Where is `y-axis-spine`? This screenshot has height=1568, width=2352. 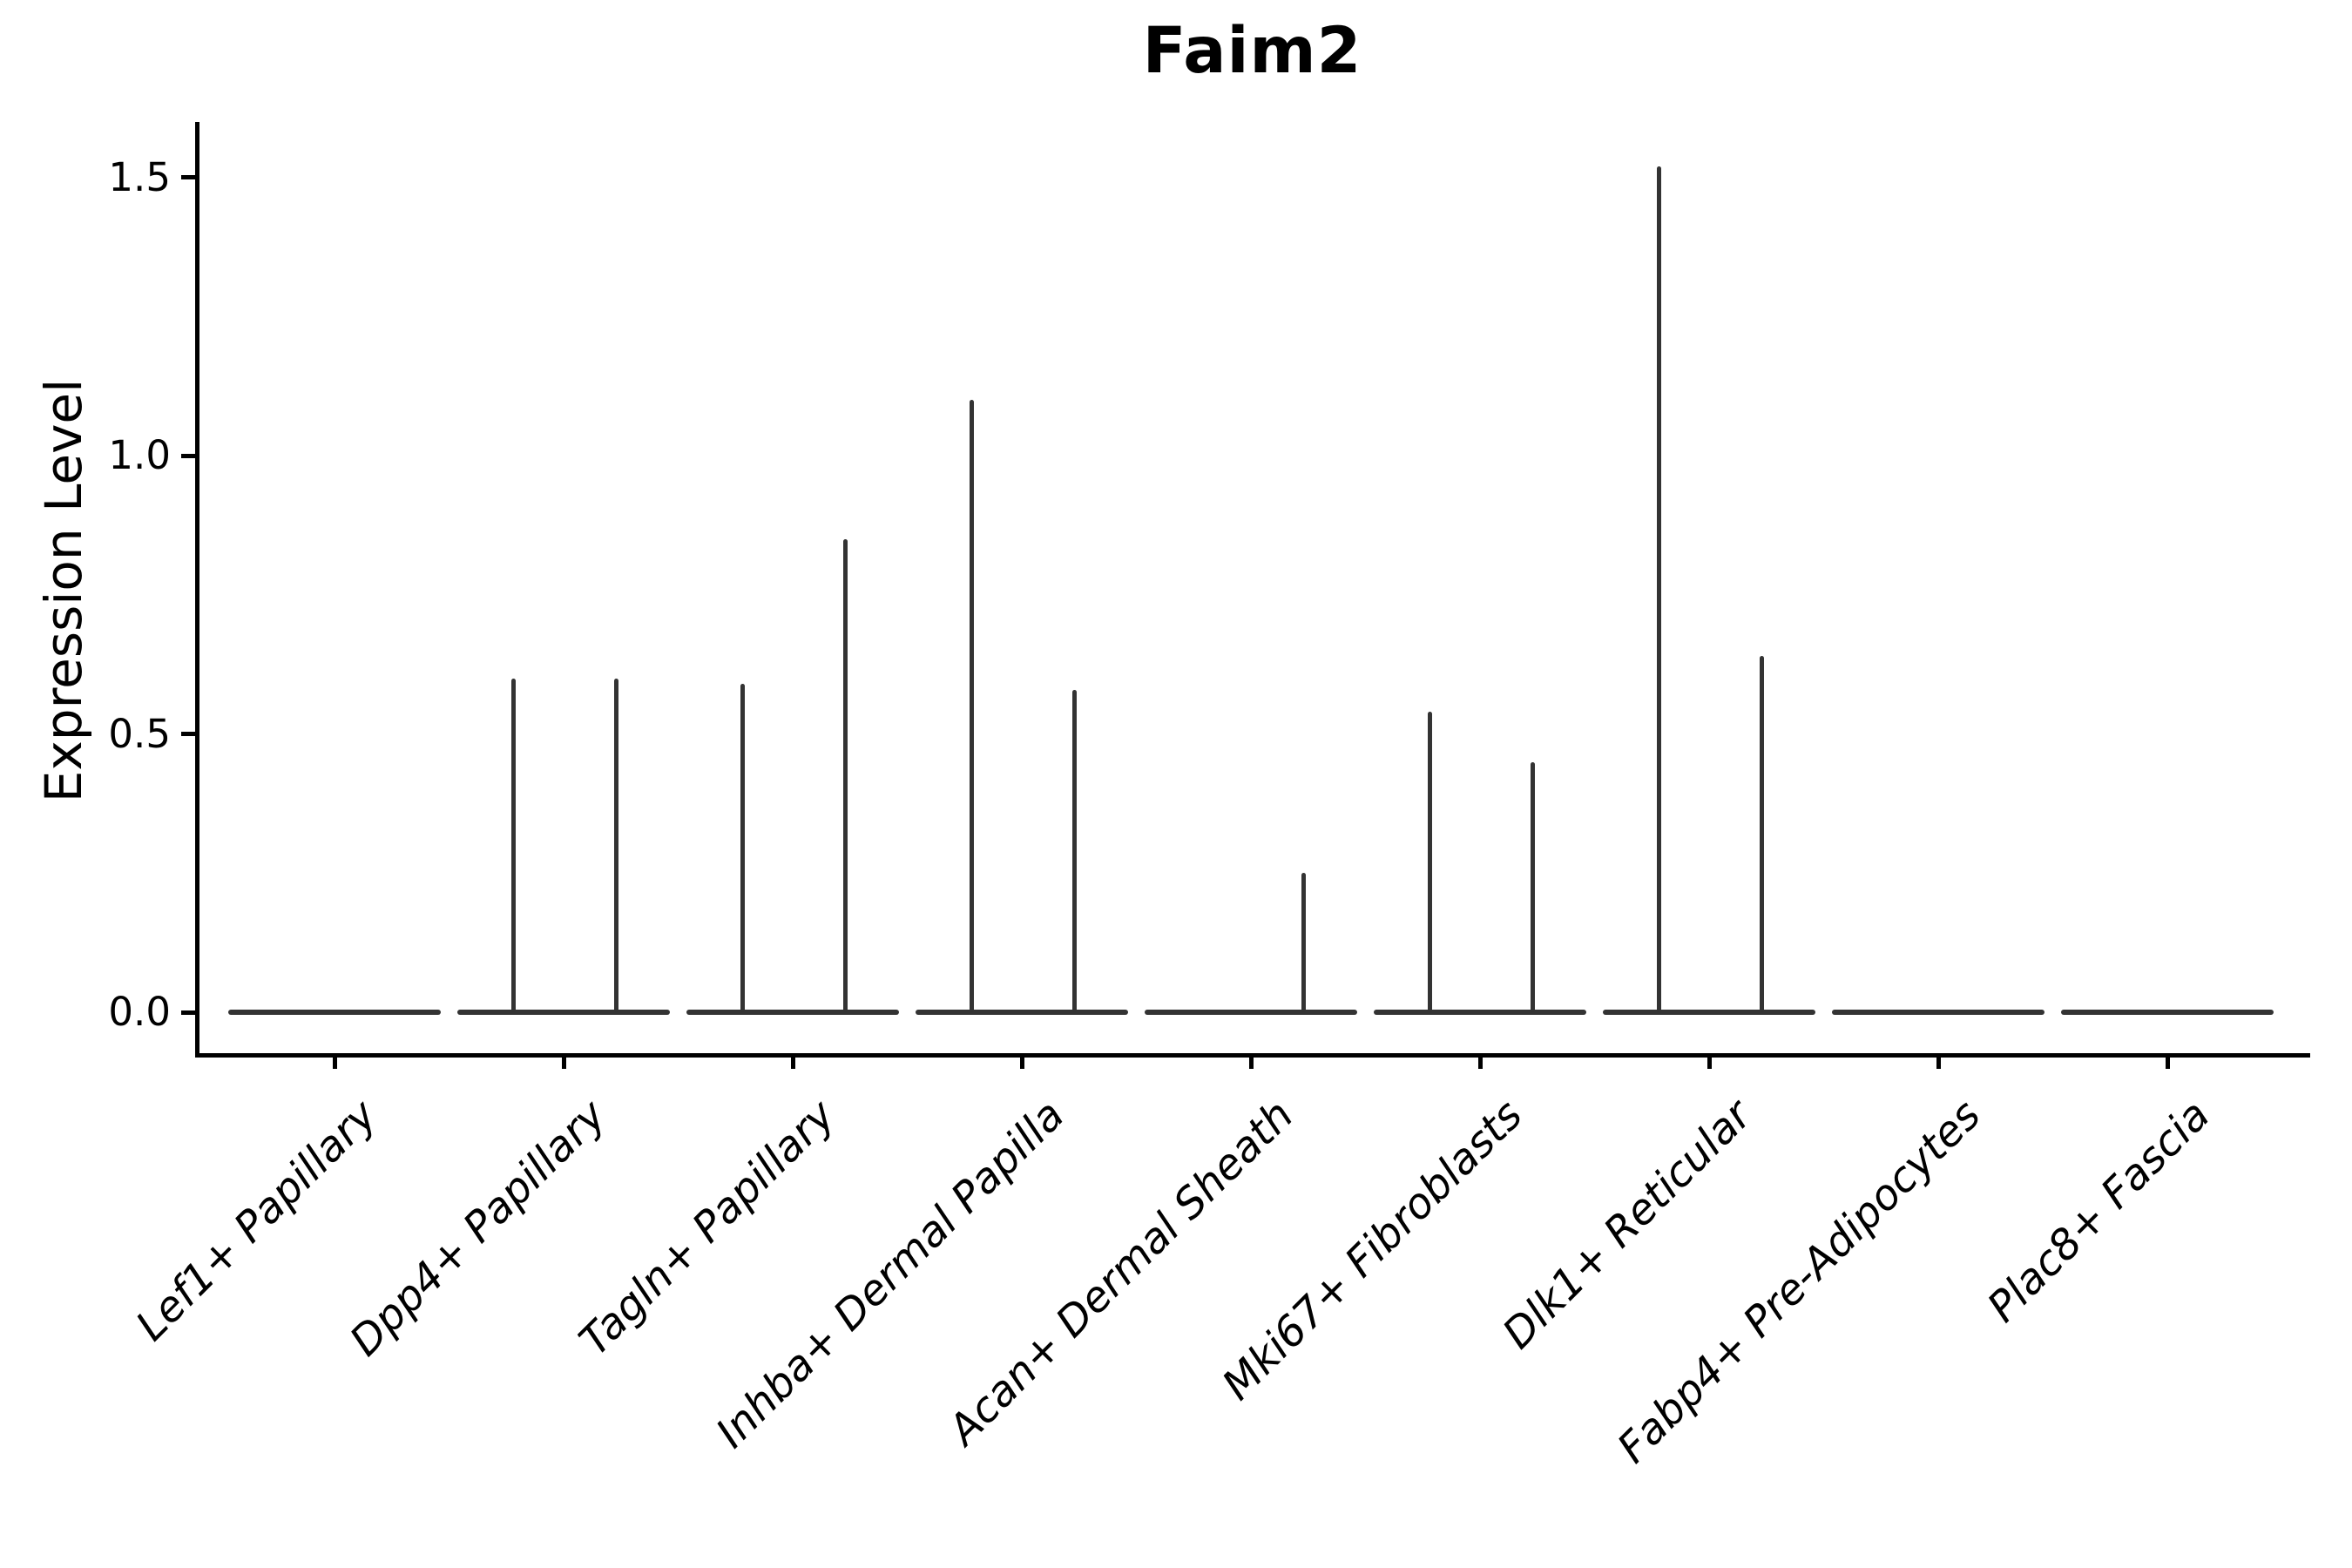 y-axis-spine is located at coordinates (197, 589).